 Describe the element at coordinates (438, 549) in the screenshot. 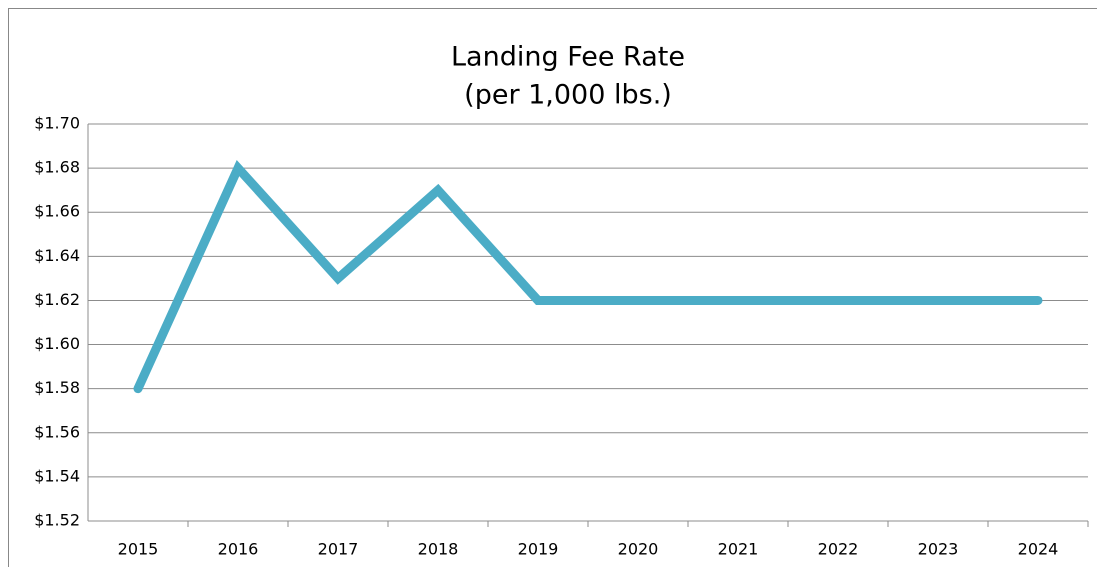

I see `x-tick-label: 2018` at that location.